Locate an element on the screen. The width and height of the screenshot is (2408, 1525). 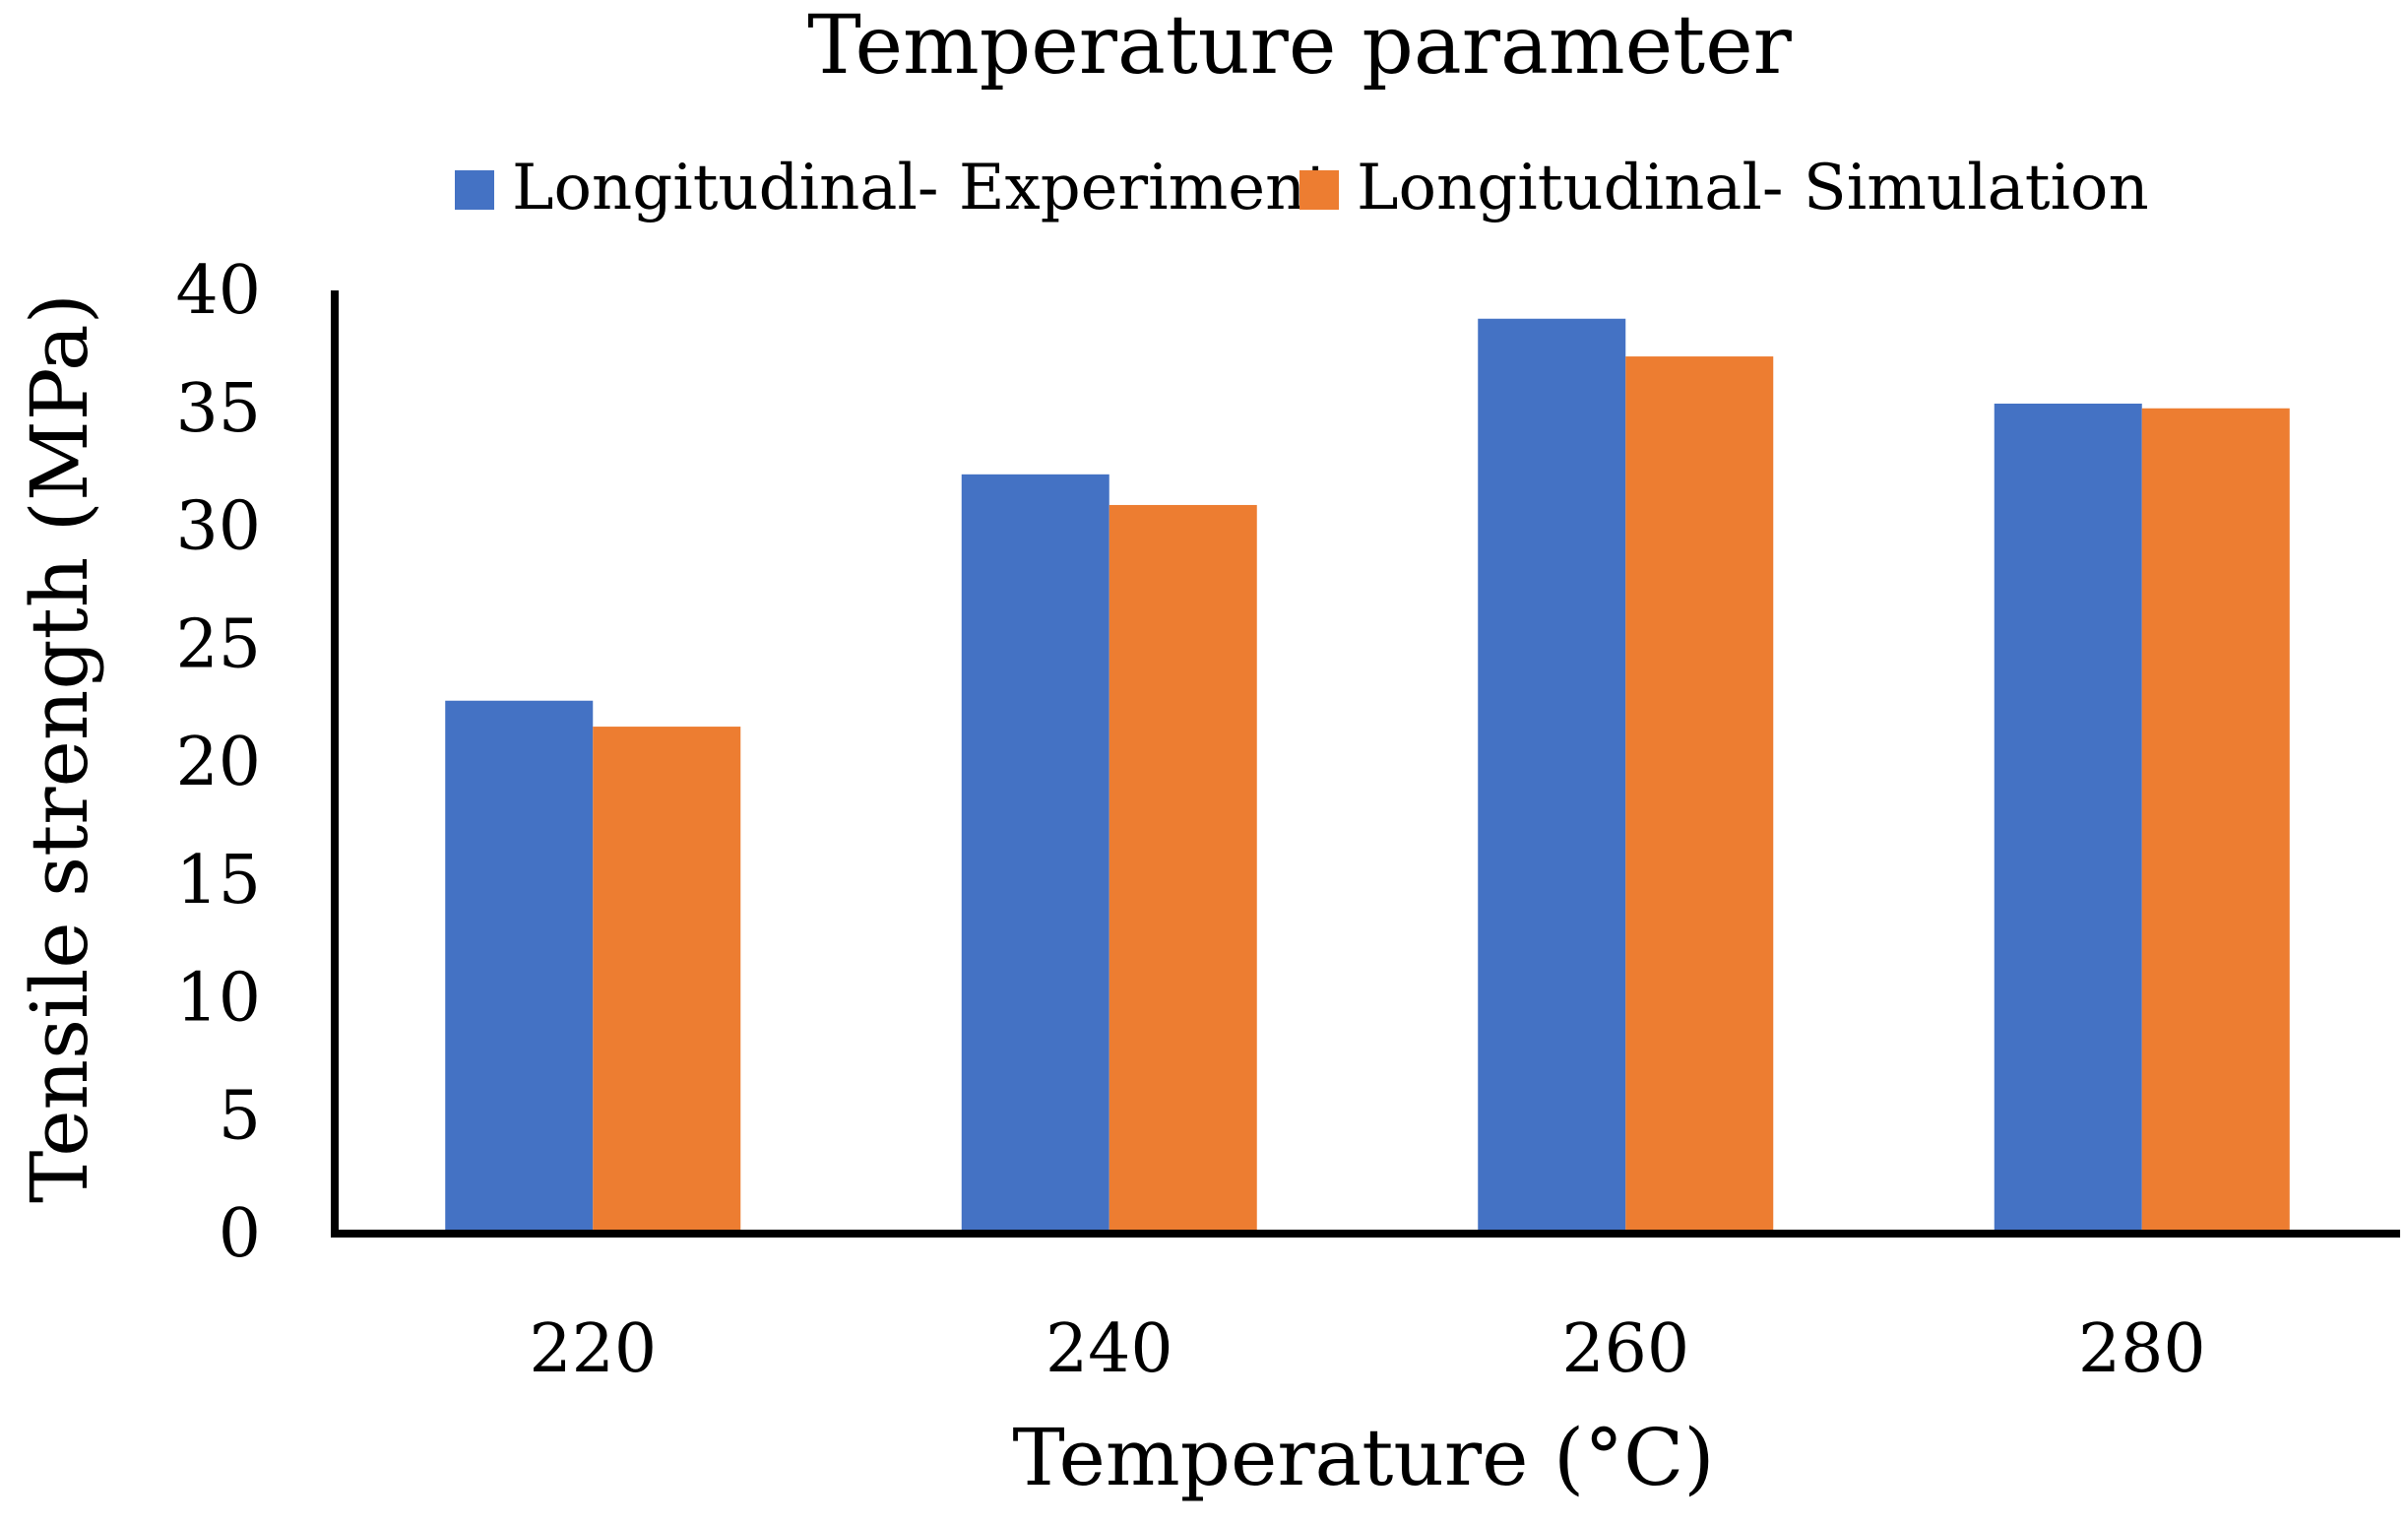
x-tick-label: 220 is located at coordinates (593, 1349).